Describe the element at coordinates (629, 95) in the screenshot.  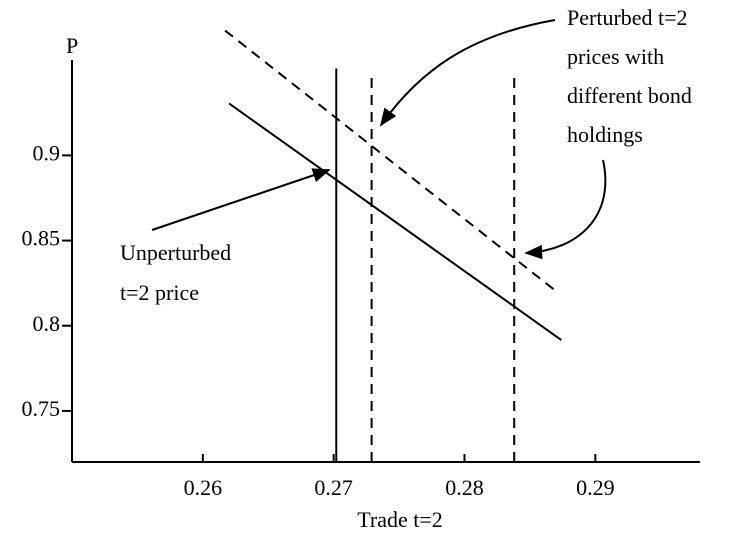
I see `annotation: different bond` at that location.